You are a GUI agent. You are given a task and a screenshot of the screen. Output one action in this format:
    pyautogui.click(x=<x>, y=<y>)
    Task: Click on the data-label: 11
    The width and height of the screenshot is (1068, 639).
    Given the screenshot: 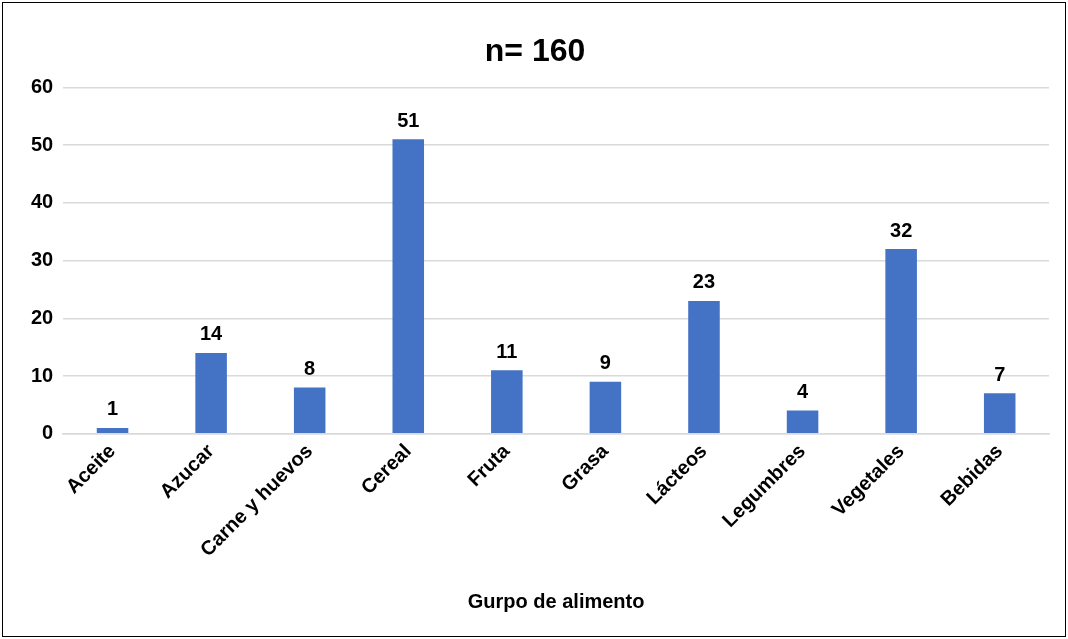 What is the action you would take?
    pyautogui.click(x=507, y=350)
    